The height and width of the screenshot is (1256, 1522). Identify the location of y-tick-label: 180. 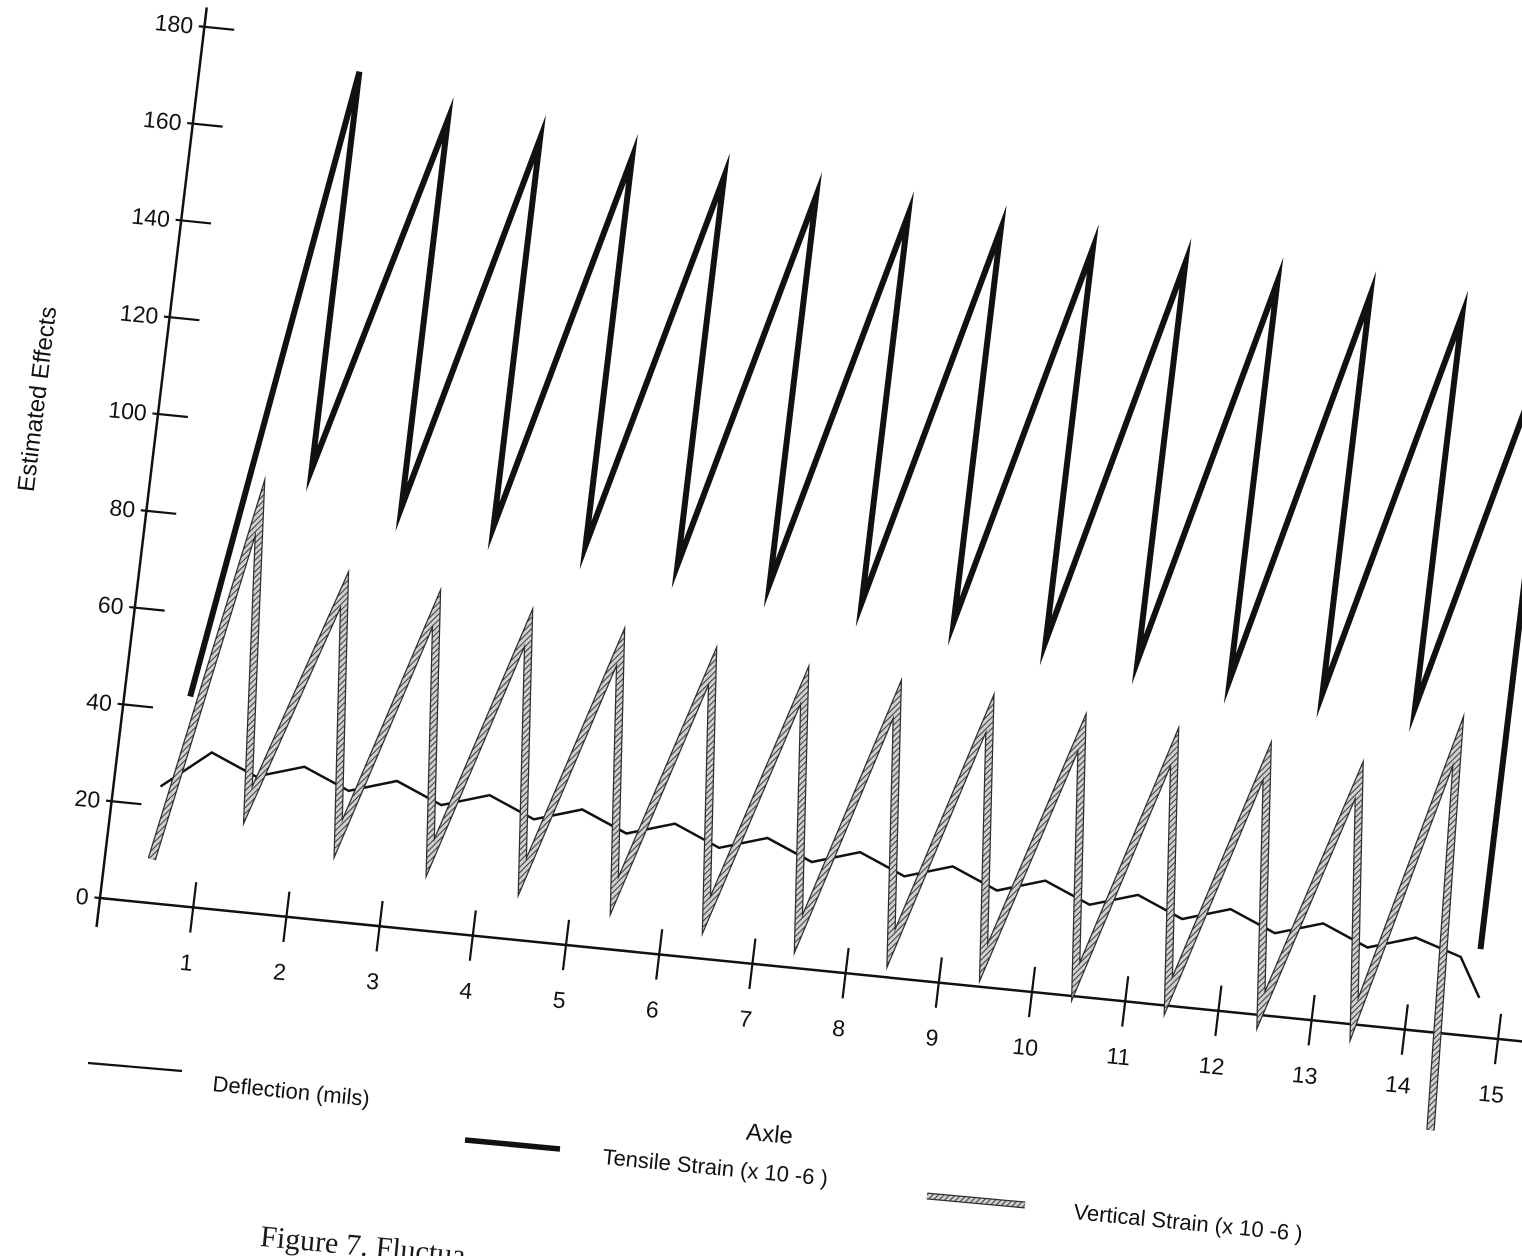
(174, 24).